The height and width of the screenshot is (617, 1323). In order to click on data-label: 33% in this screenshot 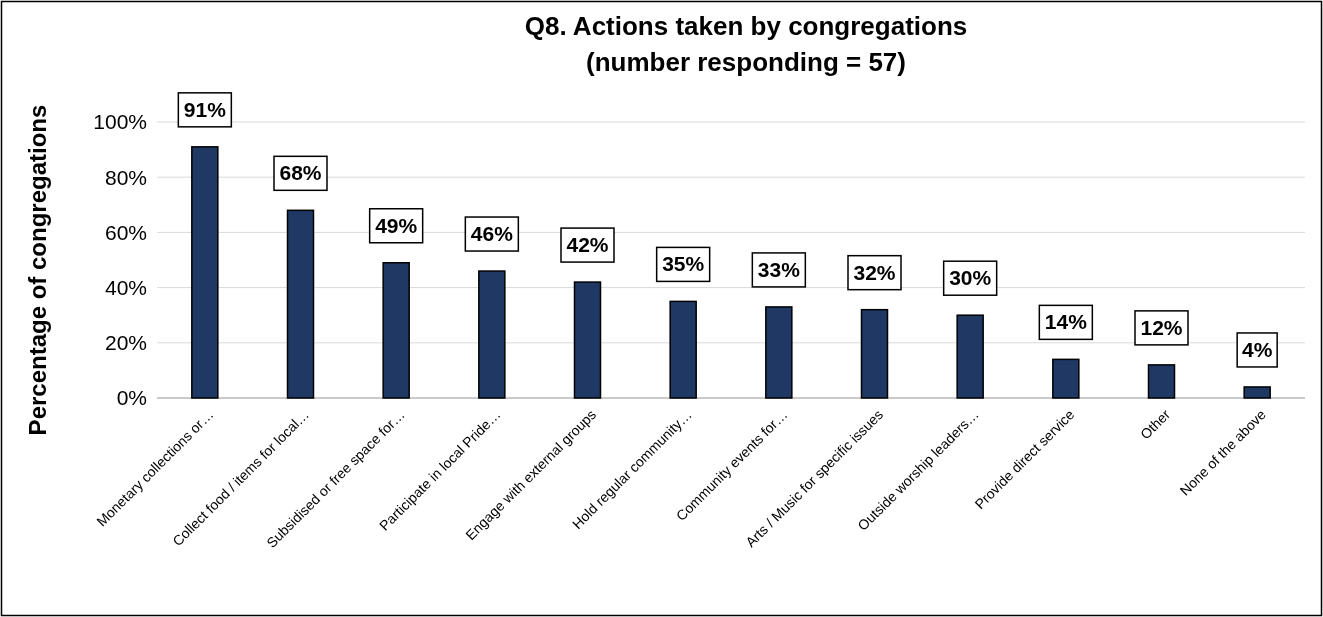, I will do `click(779, 269)`.